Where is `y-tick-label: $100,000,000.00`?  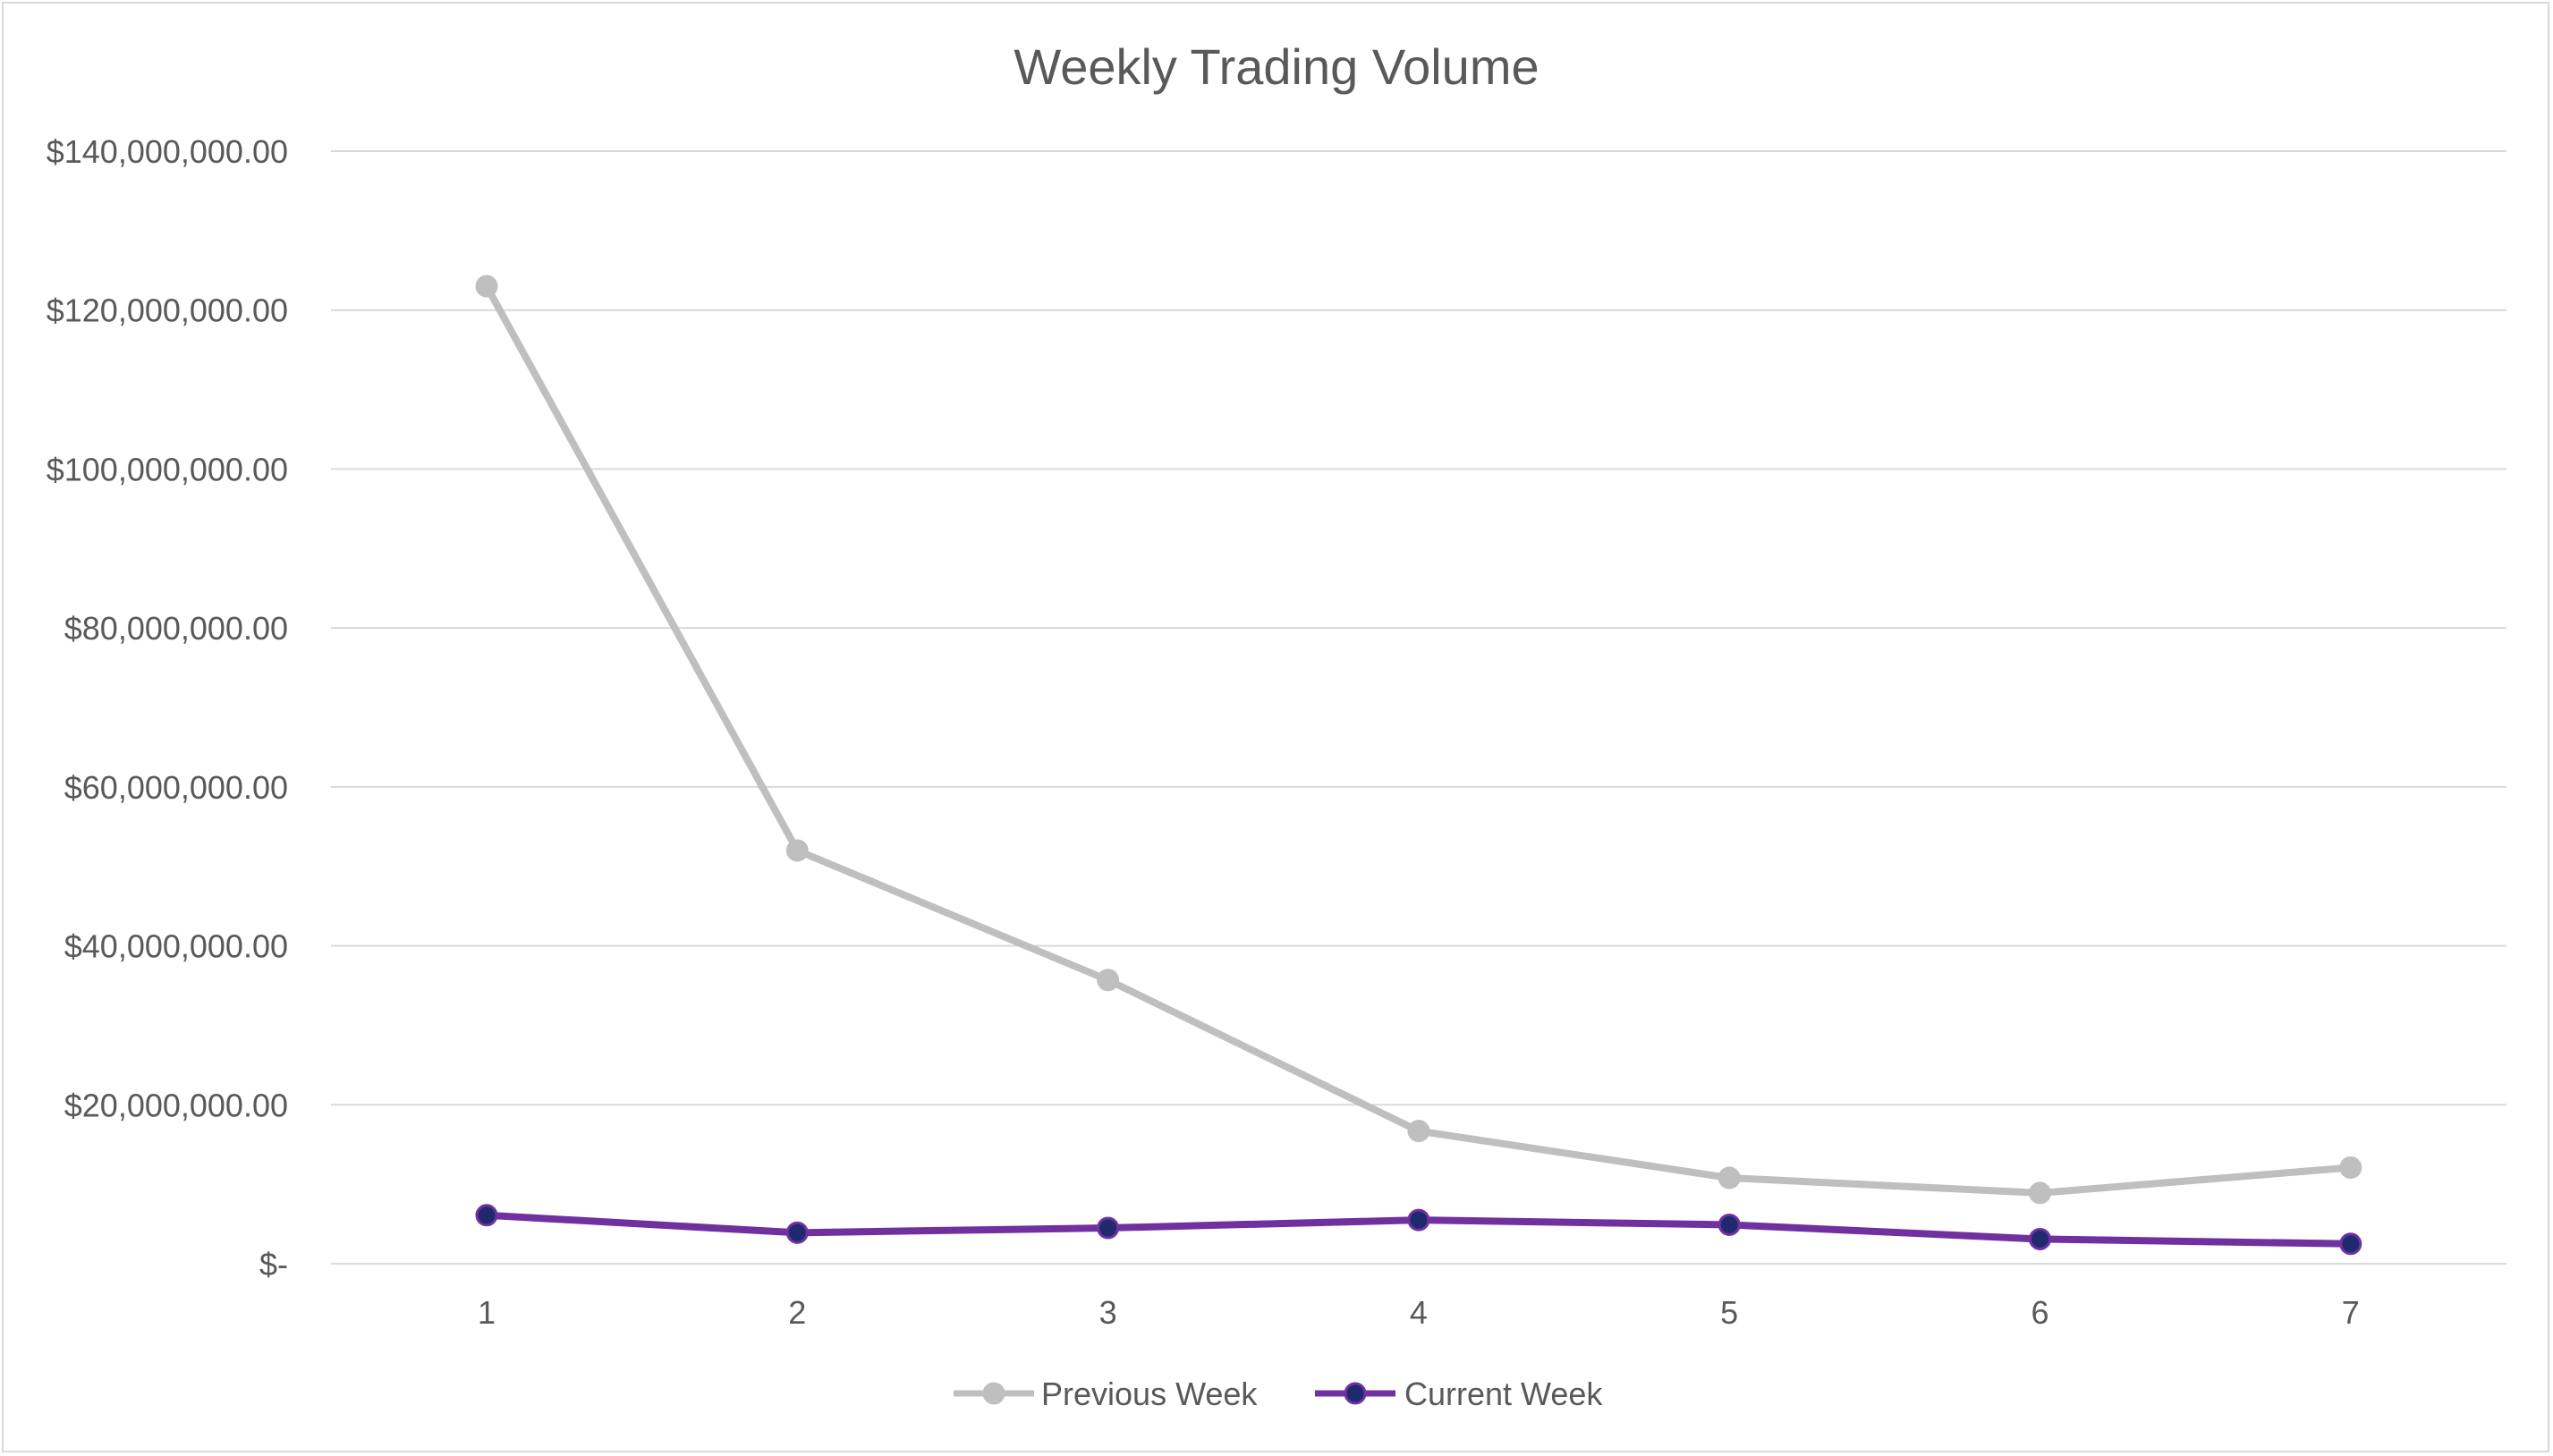
y-tick-label: $100,000,000.00 is located at coordinates (167, 469).